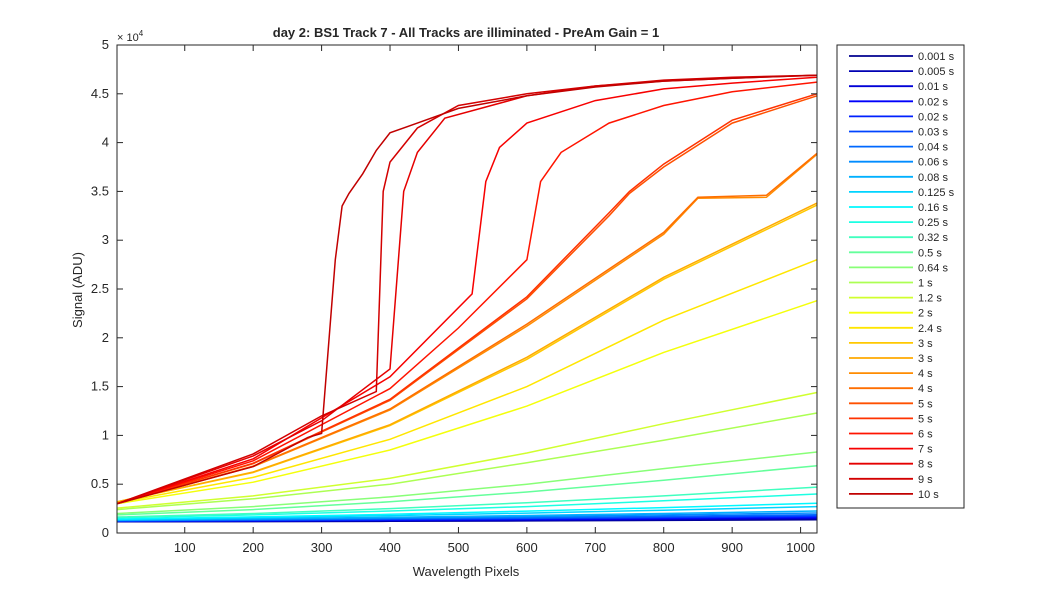  Describe the element at coordinates (925, 314) in the screenshot. I see `legend-entry-label: 2 s` at that location.